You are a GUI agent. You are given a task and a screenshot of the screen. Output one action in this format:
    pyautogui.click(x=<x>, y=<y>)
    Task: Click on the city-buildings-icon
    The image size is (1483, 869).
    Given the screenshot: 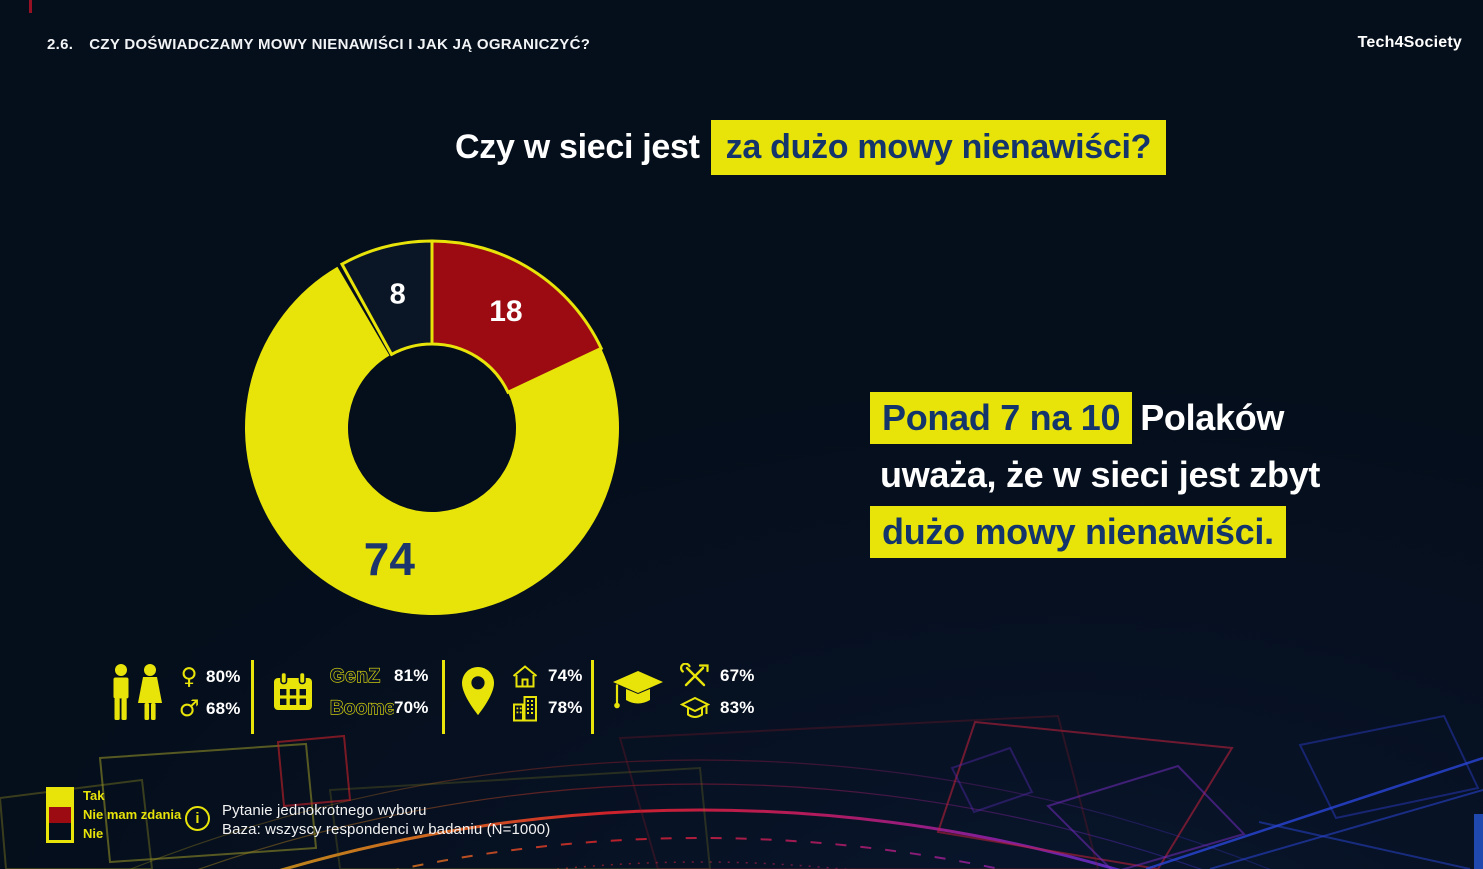 What is the action you would take?
    pyautogui.click(x=525, y=708)
    